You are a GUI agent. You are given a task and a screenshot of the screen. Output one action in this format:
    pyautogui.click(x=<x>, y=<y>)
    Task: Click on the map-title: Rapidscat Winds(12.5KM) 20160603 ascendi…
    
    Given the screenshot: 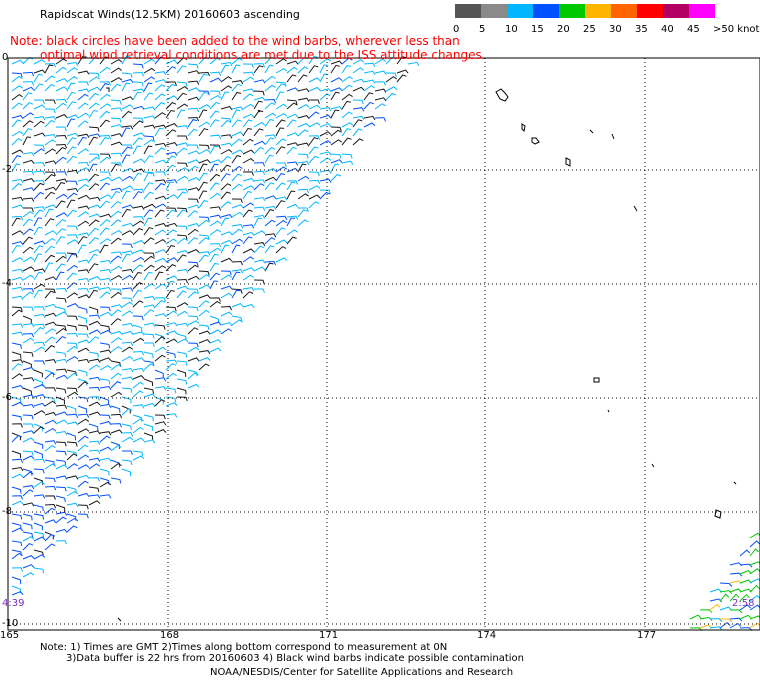 What is the action you would take?
    pyautogui.click(x=170, y=14)
    